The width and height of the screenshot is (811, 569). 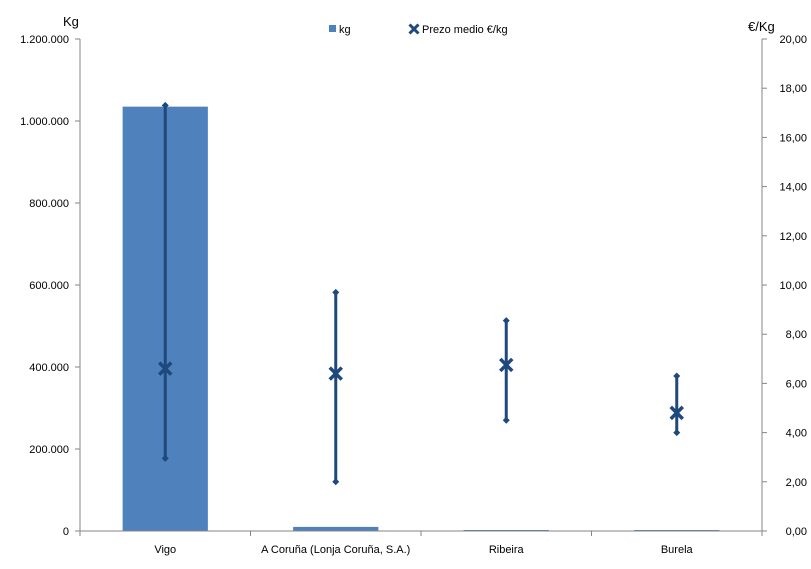 What do you see at coordinates (66, 532) in the screenshot?
I see `left-tick-label: 0` at bounding box center [66, 532].